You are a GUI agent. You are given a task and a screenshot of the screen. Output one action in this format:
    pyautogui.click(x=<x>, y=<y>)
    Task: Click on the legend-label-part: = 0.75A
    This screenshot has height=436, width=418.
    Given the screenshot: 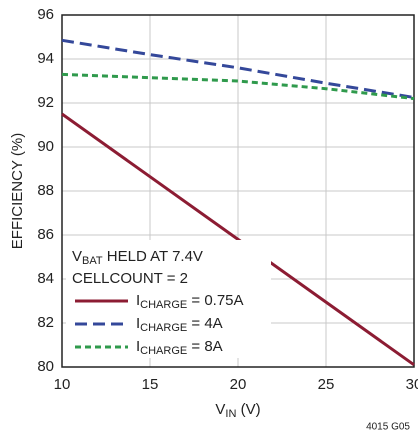 What is the action you would take?
    pyautogui.click(x=215, y=300)
    